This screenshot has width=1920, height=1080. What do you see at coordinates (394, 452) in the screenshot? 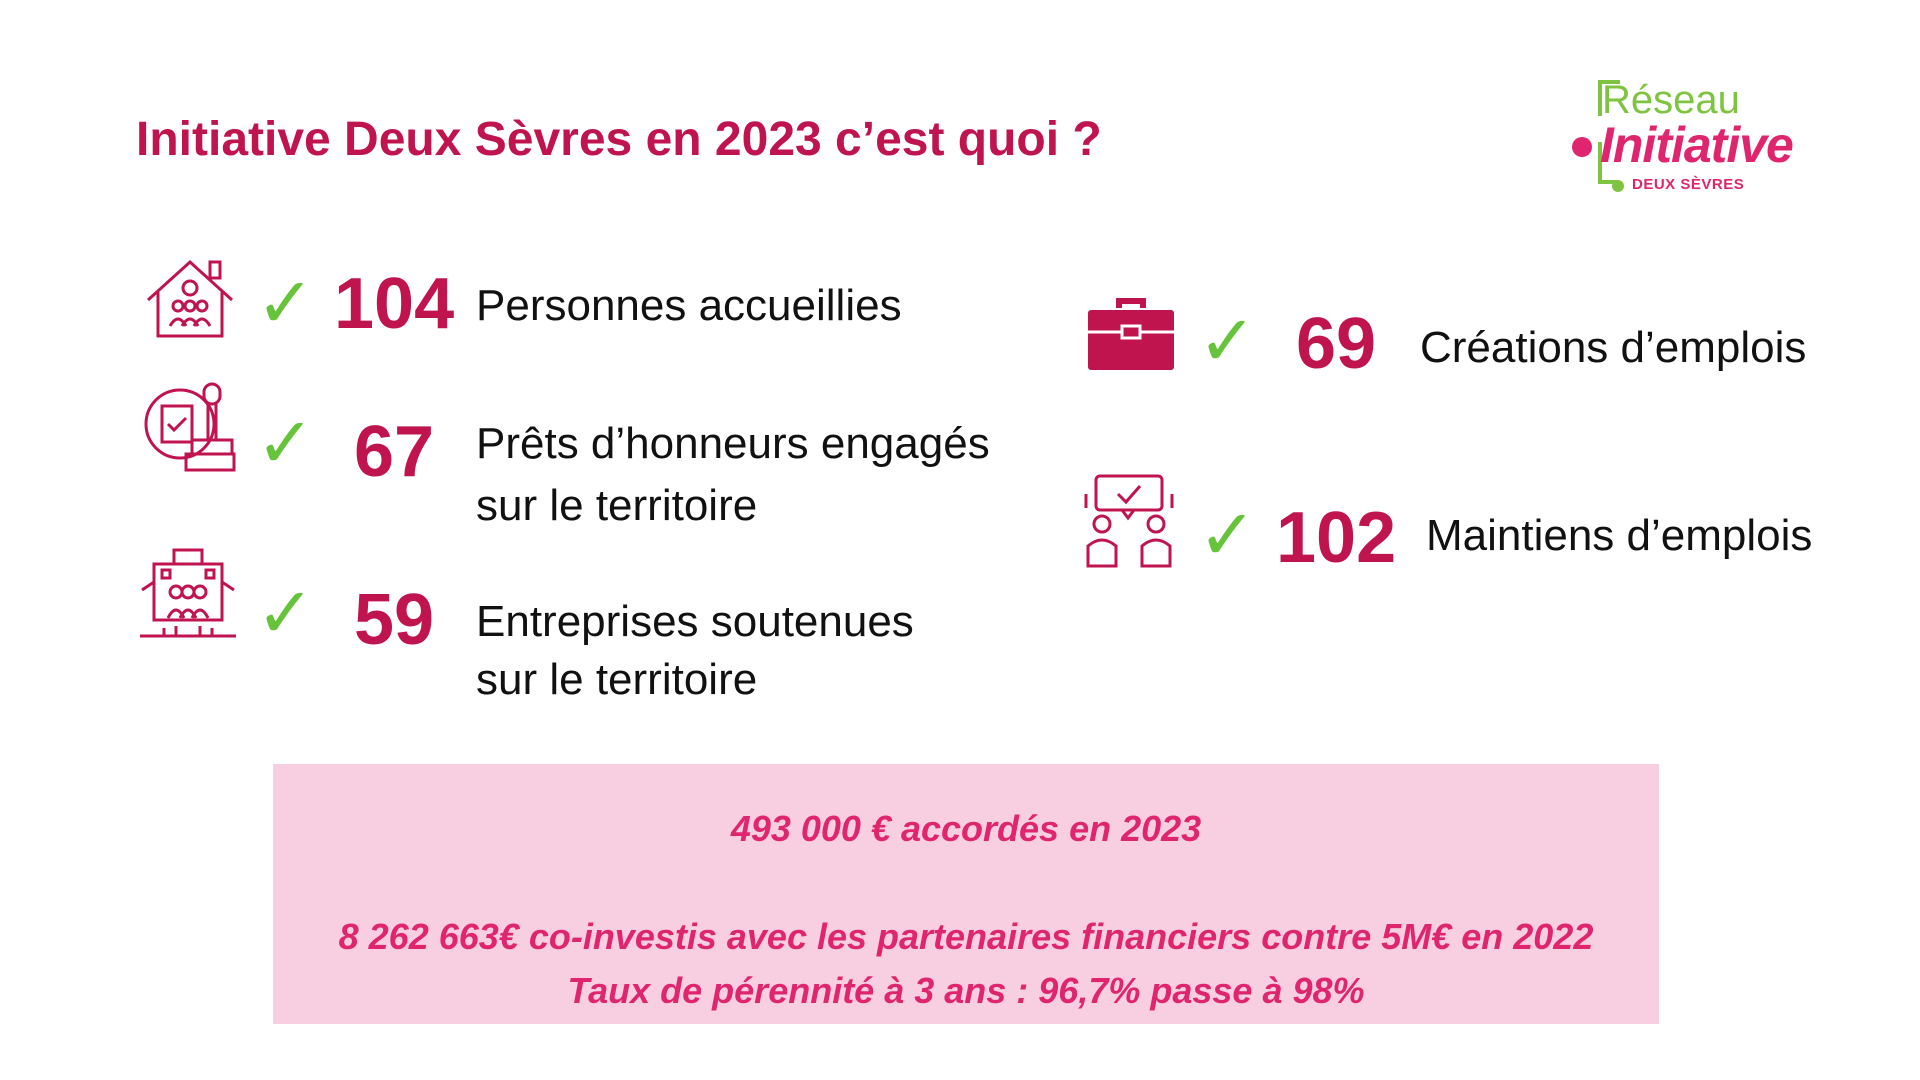
I see `stat-value: 67` at bounding box center [394, 452].